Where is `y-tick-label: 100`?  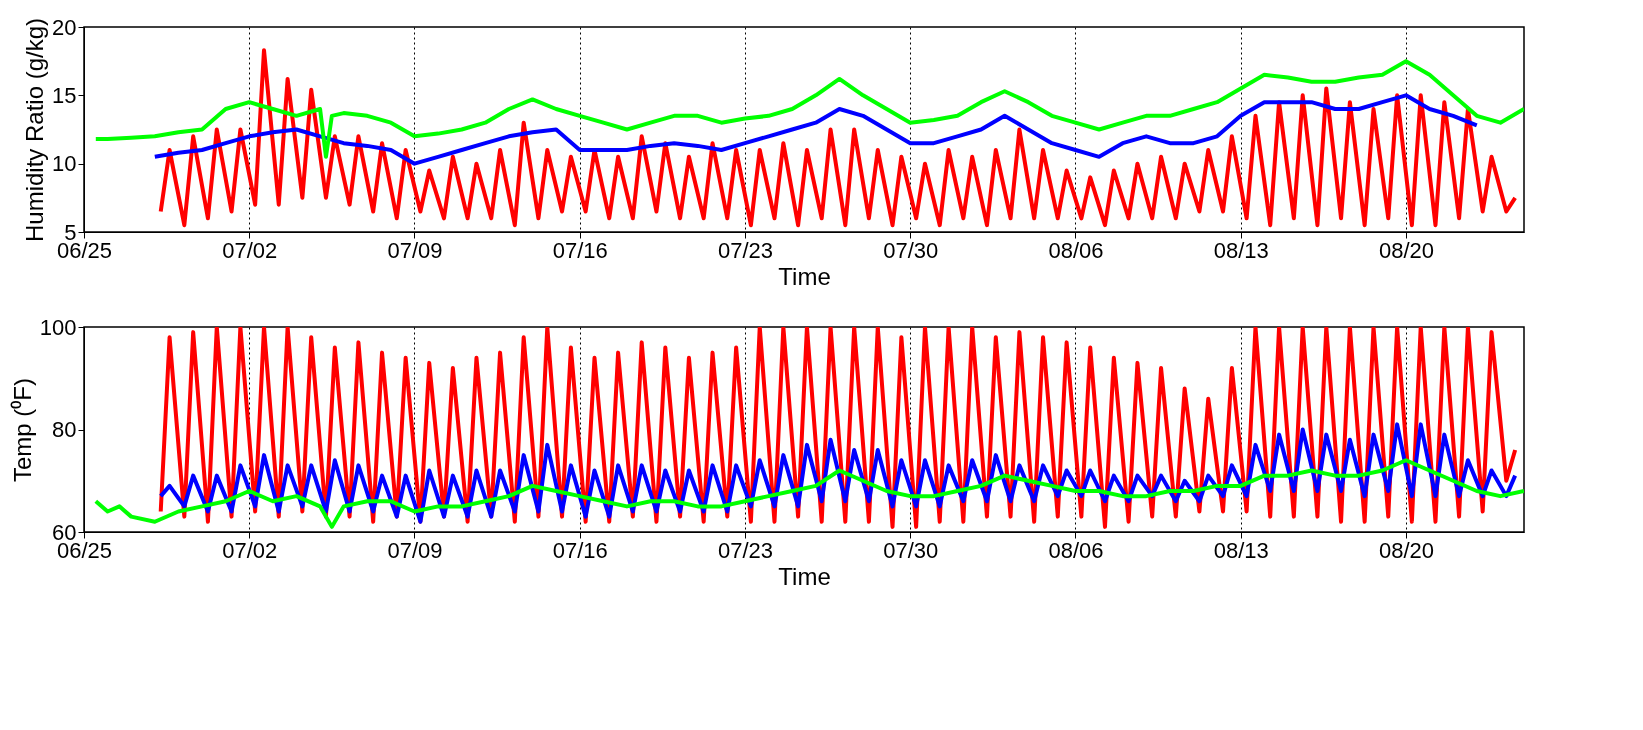
y-tick-label: 100 is located at coordinates (58, 327).